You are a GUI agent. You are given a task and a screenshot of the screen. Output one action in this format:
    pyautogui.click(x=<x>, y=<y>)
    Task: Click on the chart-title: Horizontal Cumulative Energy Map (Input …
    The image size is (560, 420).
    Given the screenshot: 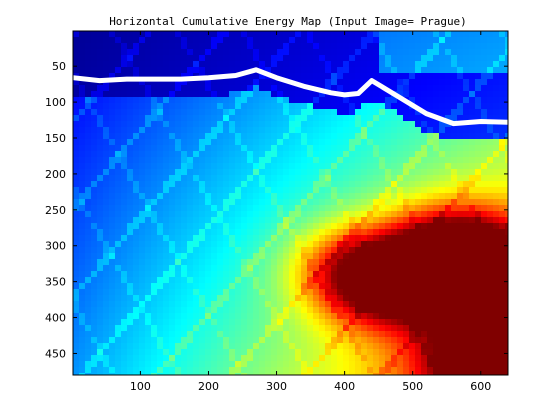 What is the action you would take?
    pyautogui.click(x=288, y=21)
    